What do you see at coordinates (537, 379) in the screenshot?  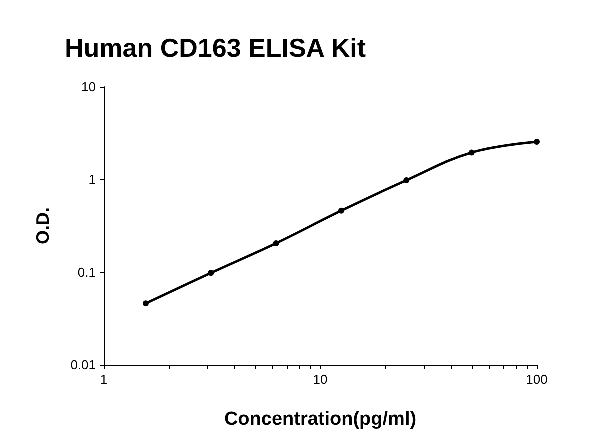 I see `x-tick-label: 100` at bounding box center [537, 379].